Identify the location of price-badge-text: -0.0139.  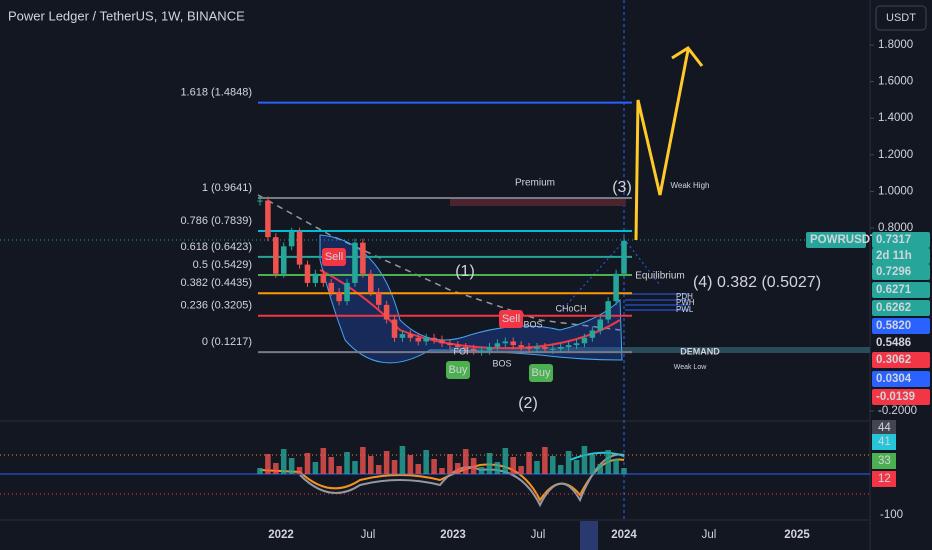
(895, 397).